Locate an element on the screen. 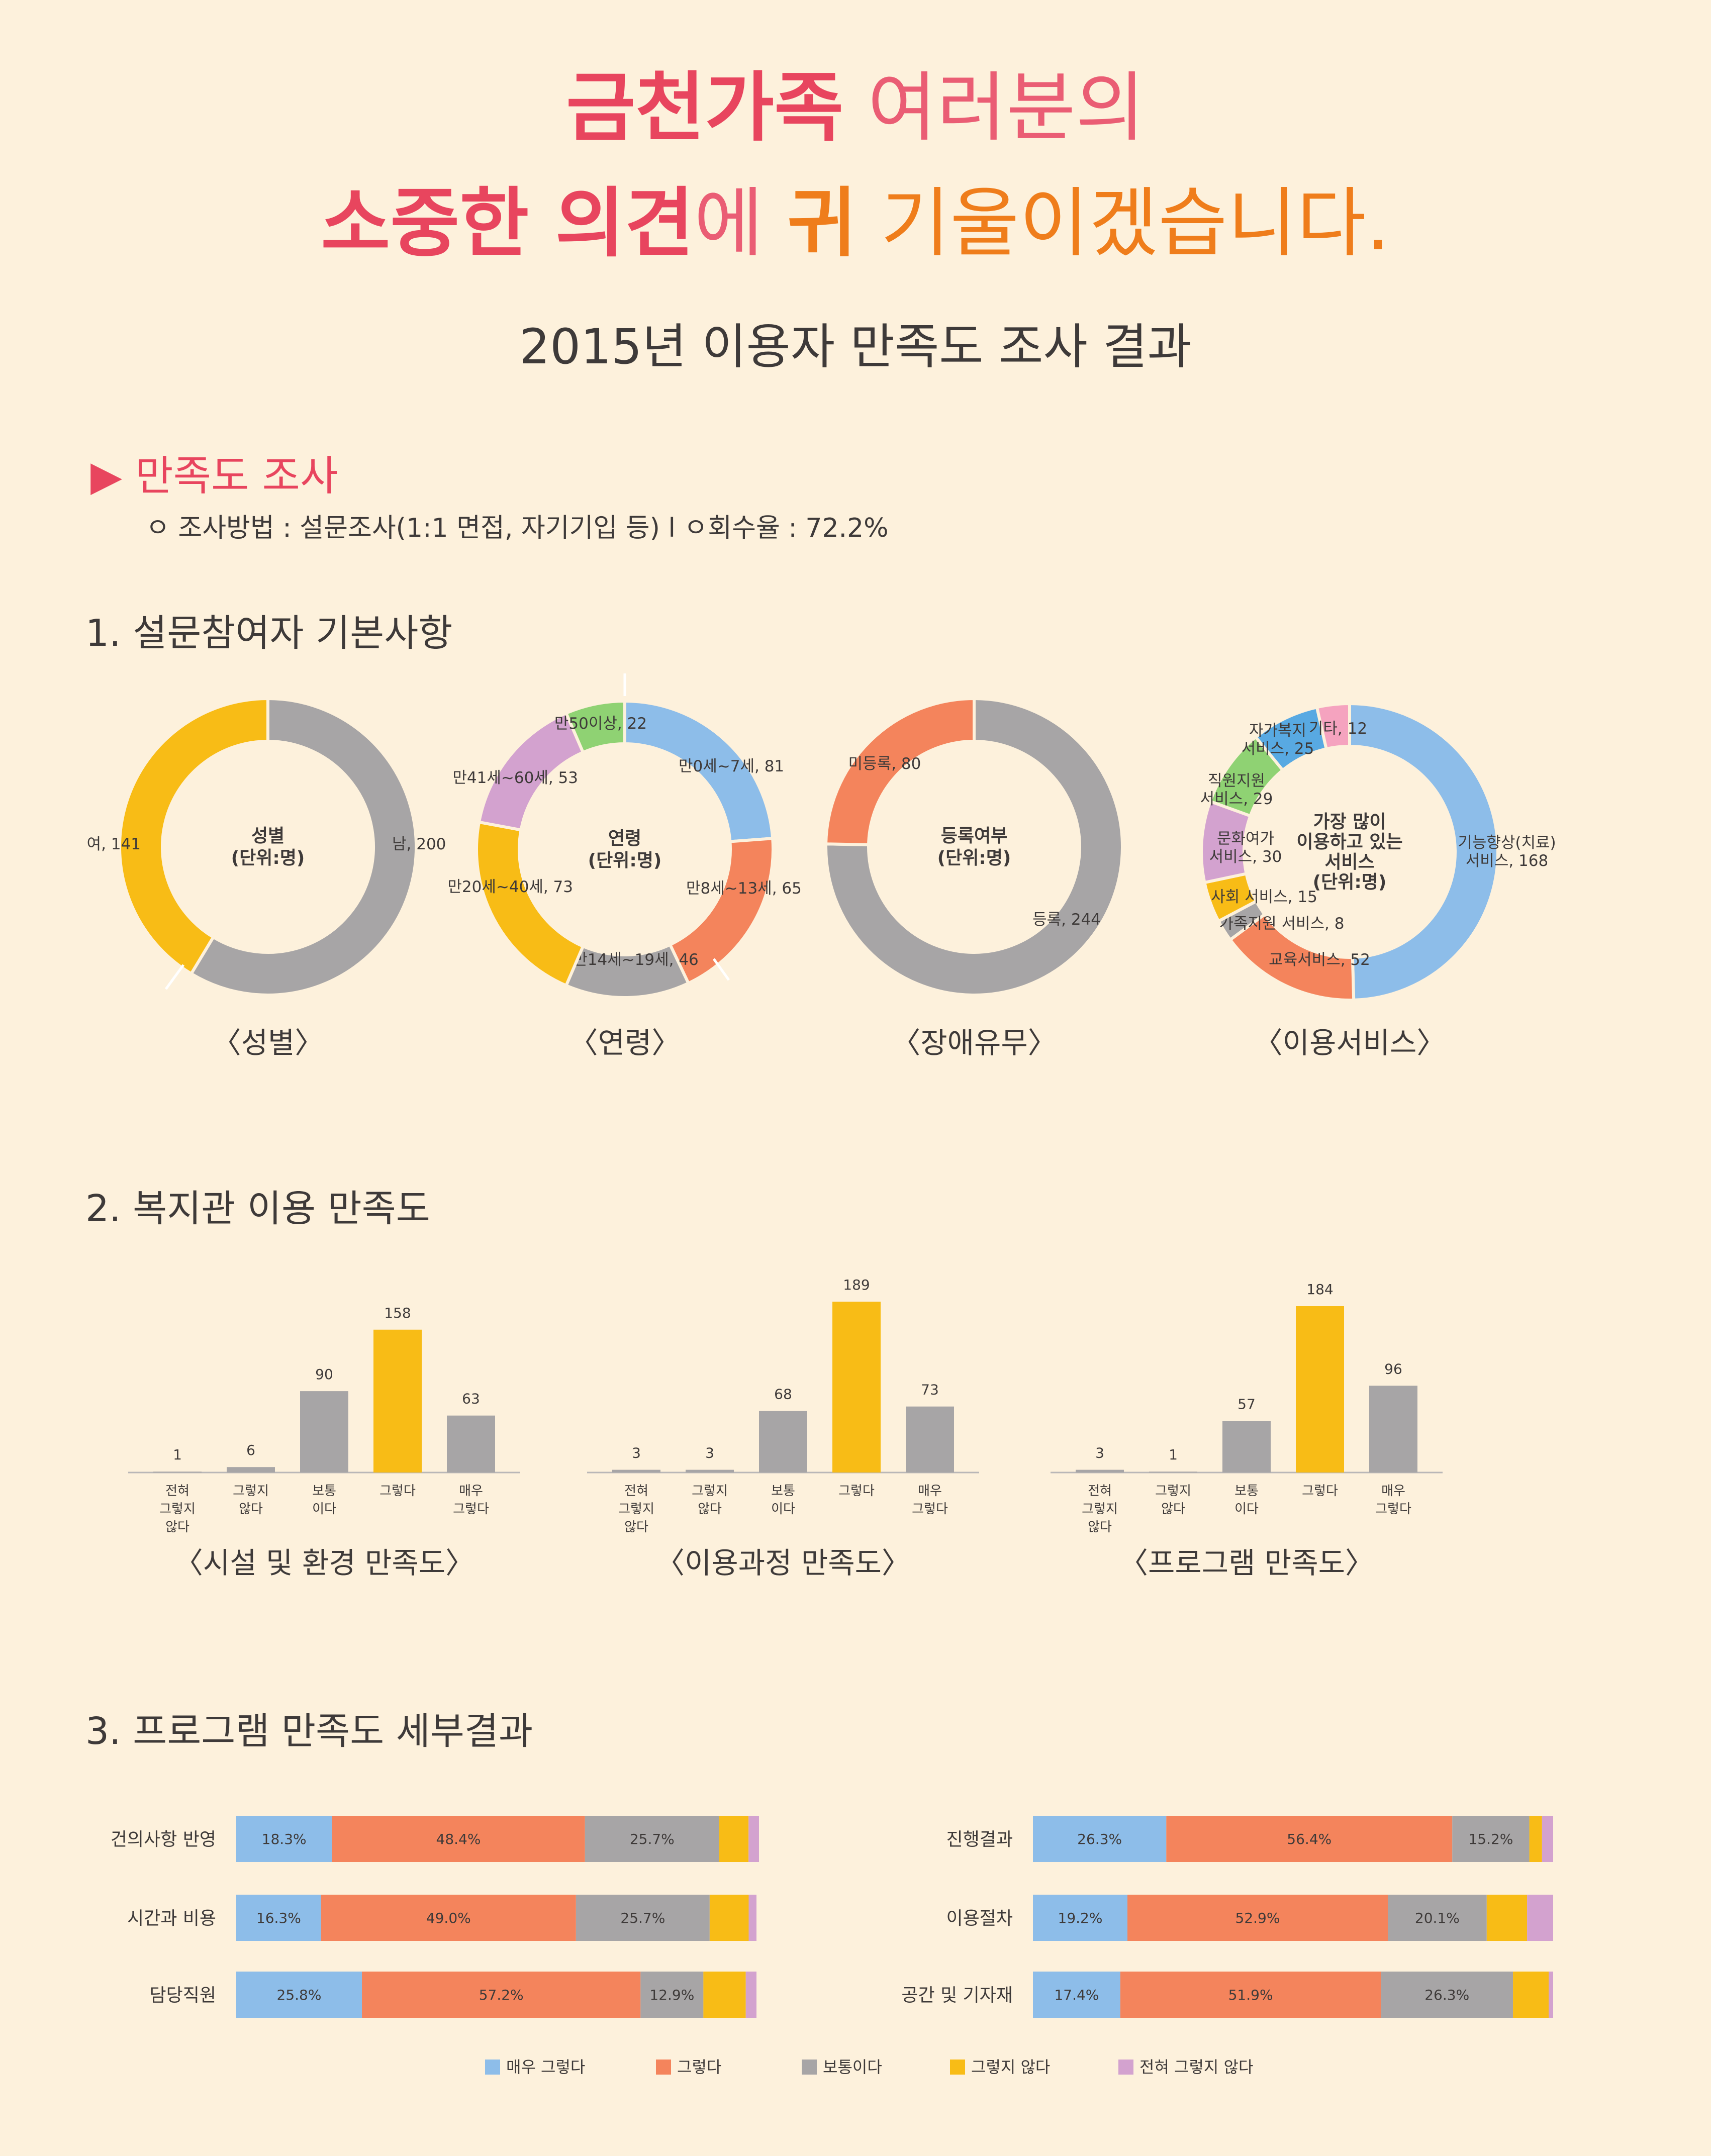 This screenshot has width=1711, height=2156. title-line-1: 금천가족 여러분의 is located at coordinates (856, 108).